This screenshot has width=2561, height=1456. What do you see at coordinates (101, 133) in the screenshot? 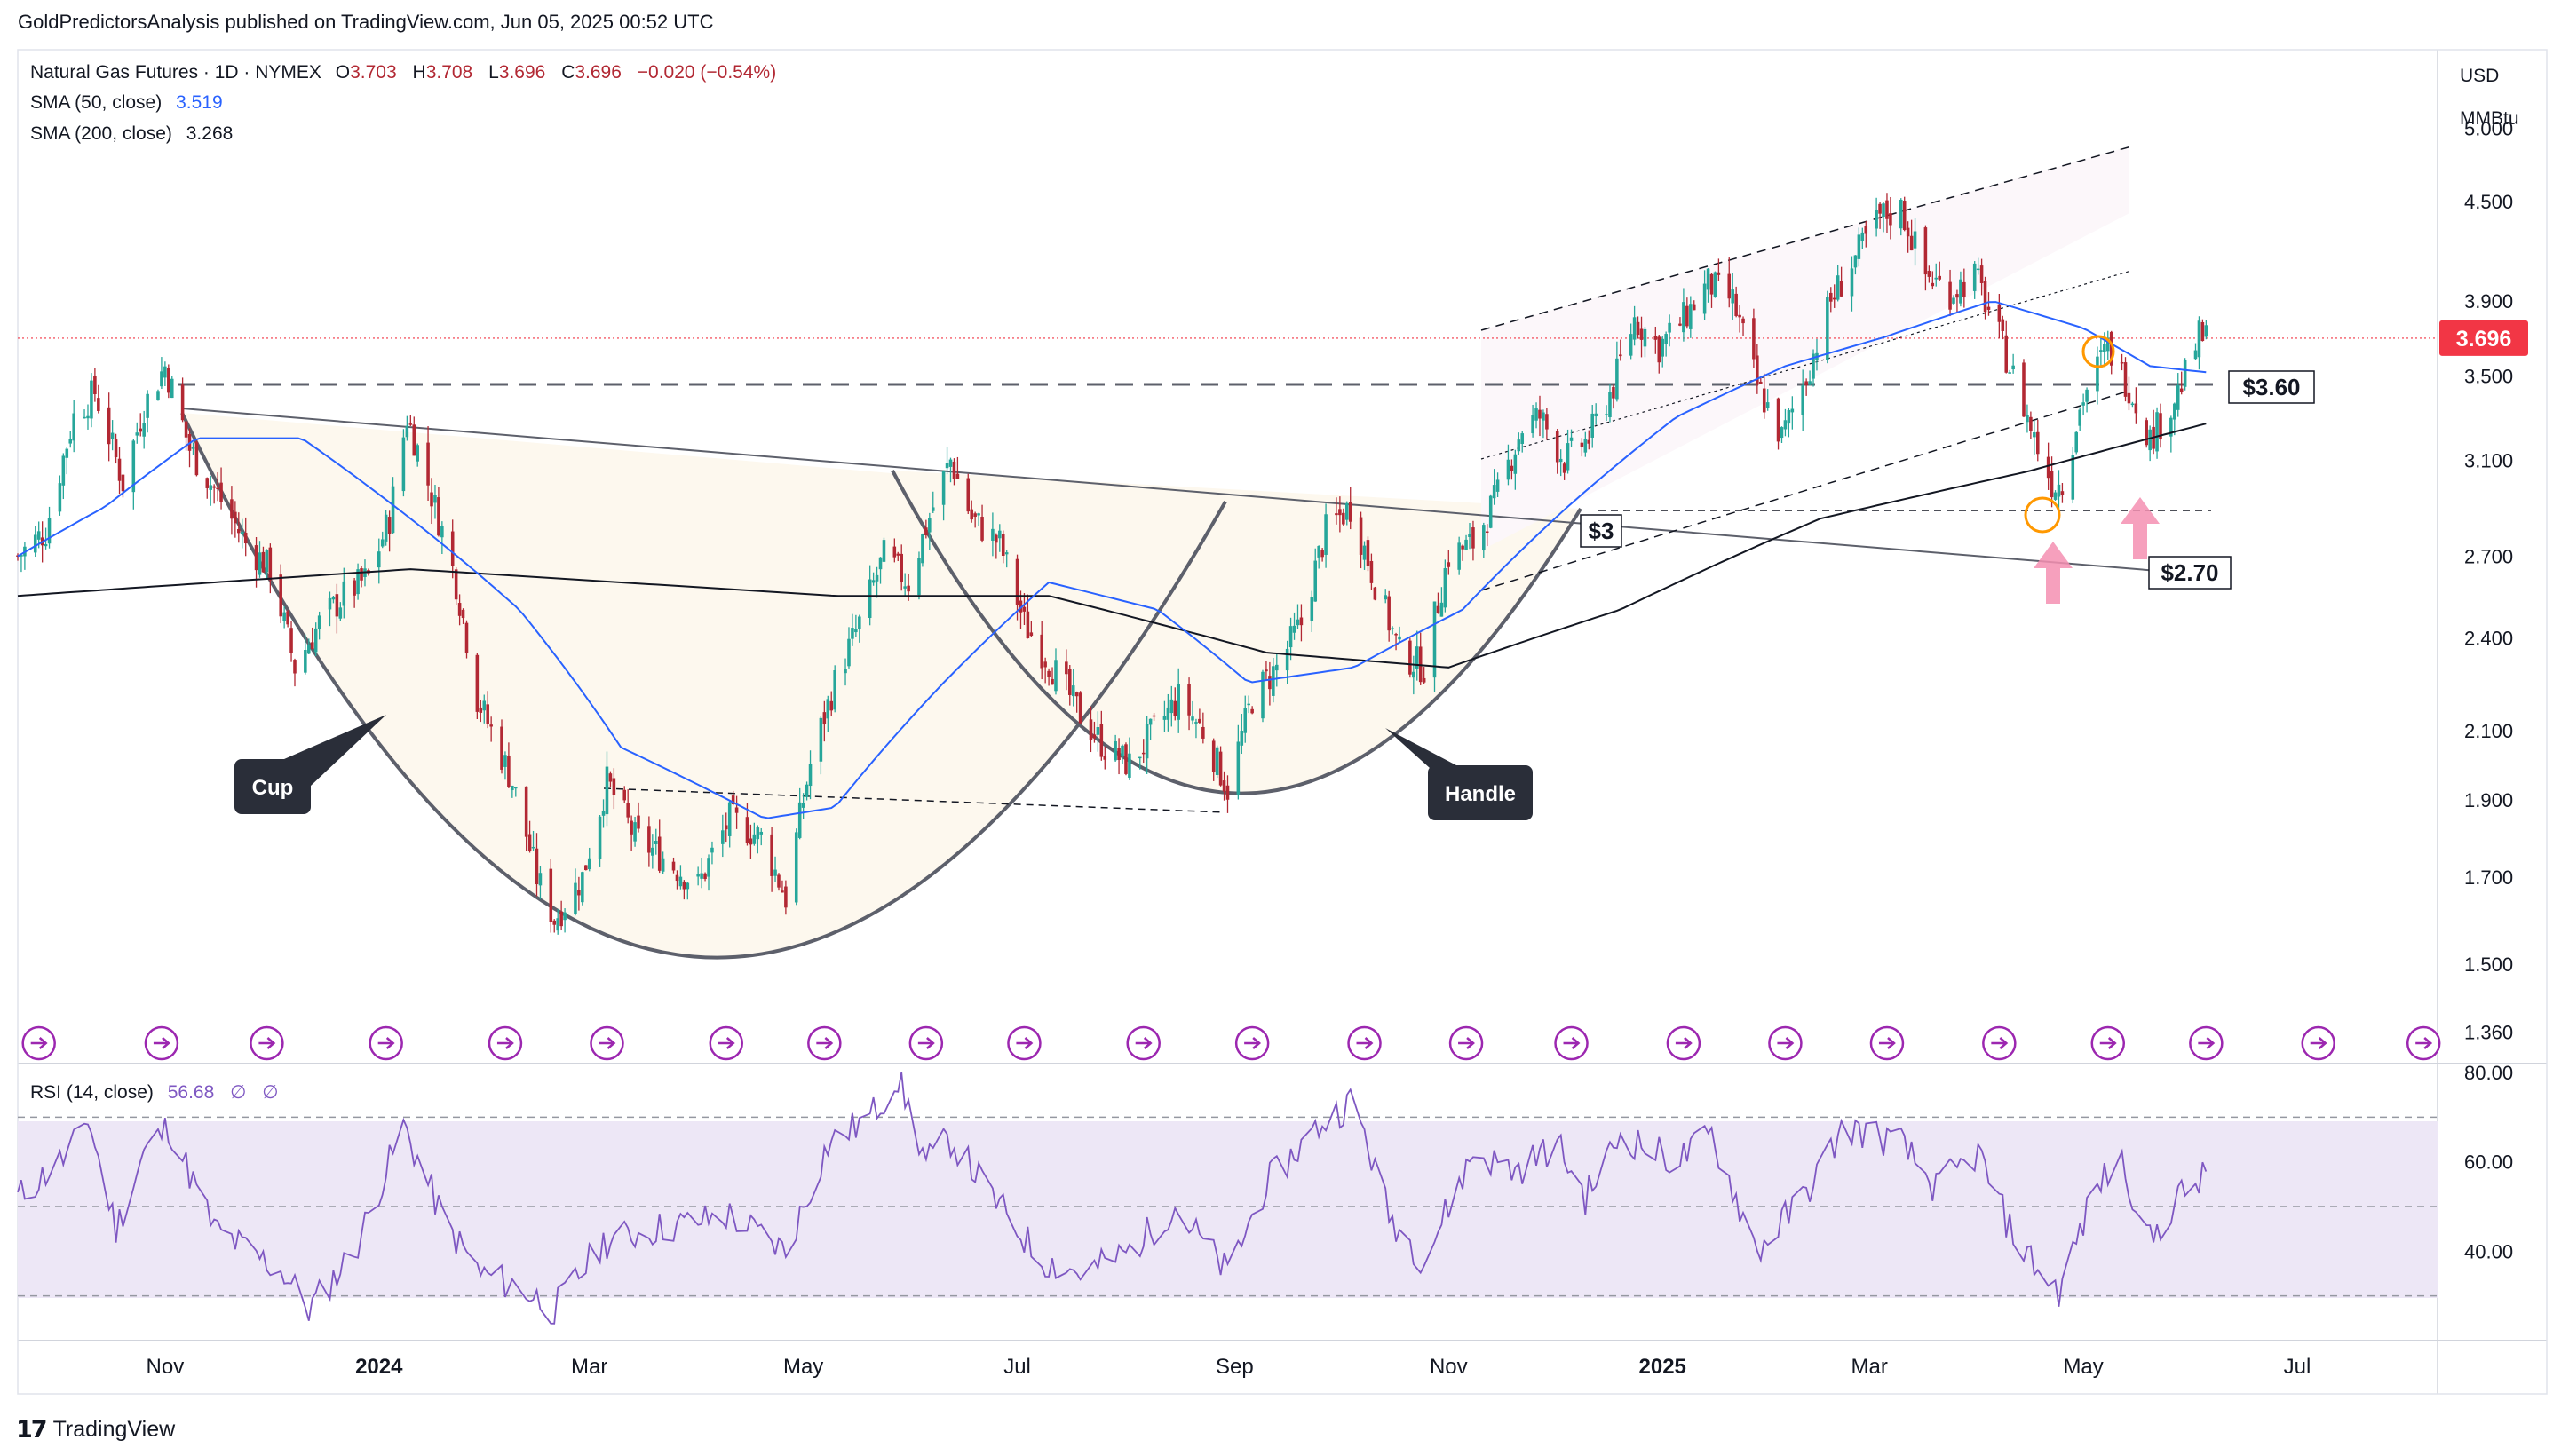
I see `sma200-label: SMA (200, close)` at bounding box center [101, 133].